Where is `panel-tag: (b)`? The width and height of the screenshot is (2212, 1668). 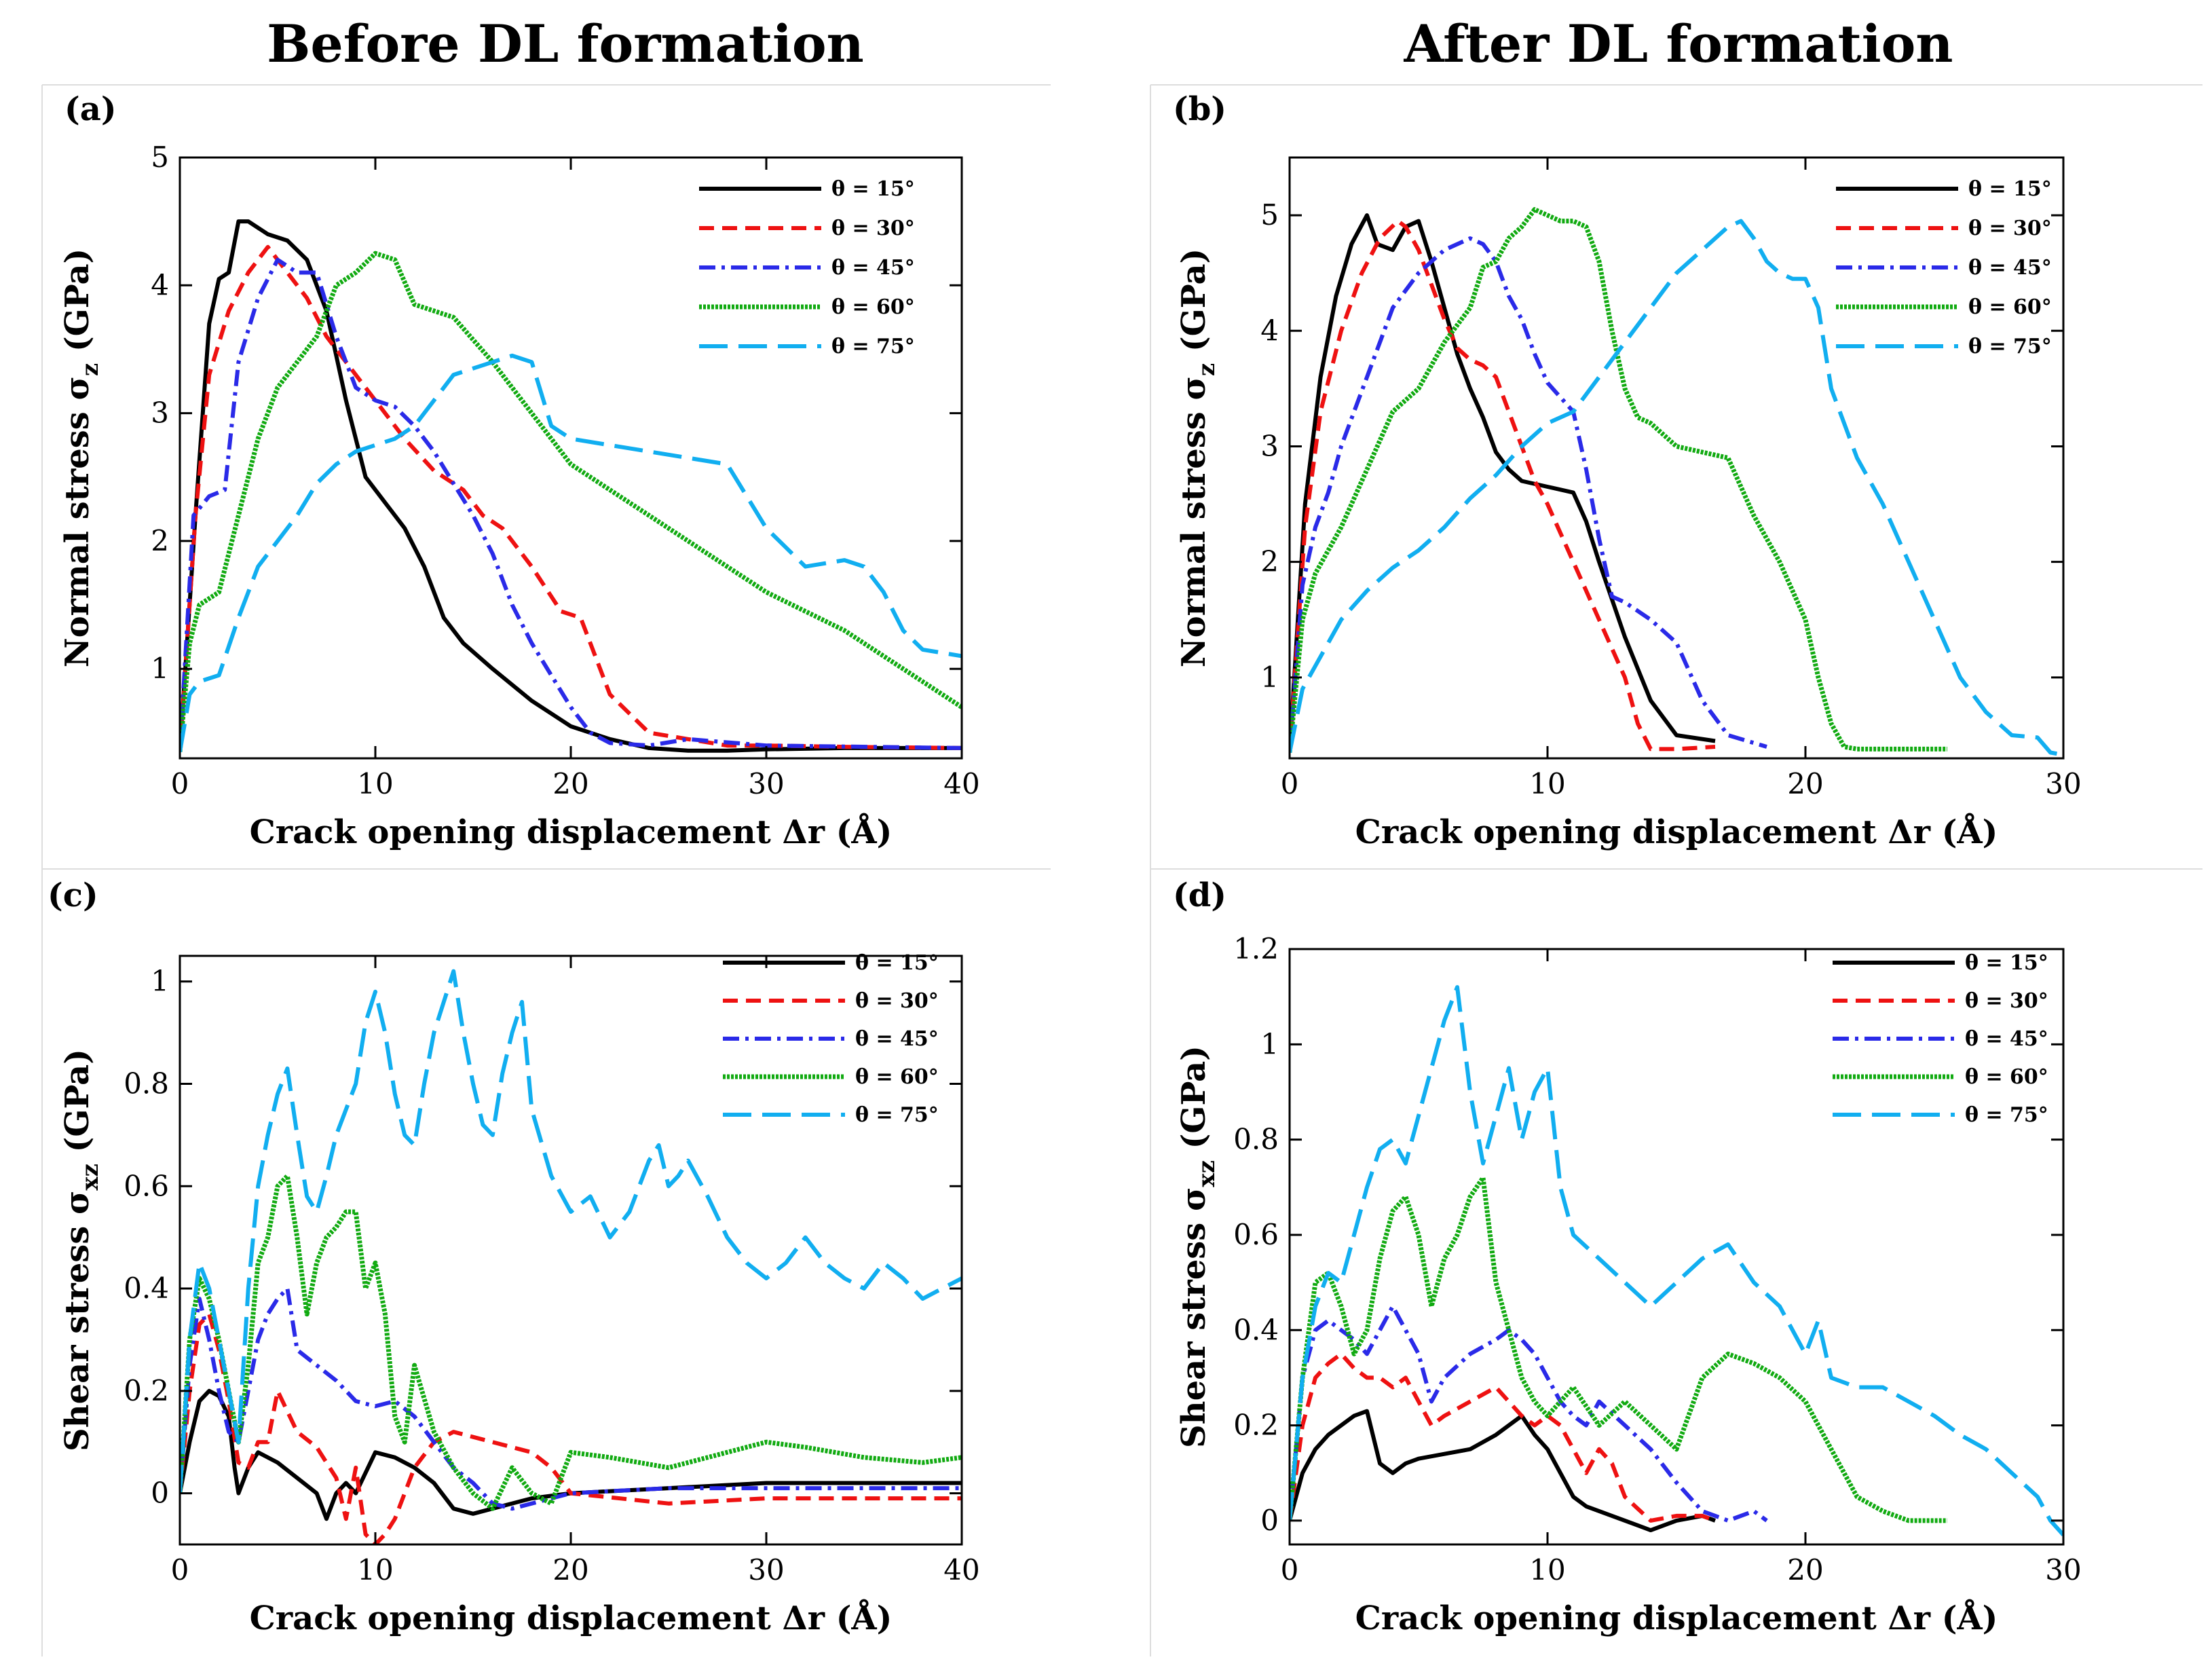
panel-tag: (b) is located at coordinates (1199, 109).